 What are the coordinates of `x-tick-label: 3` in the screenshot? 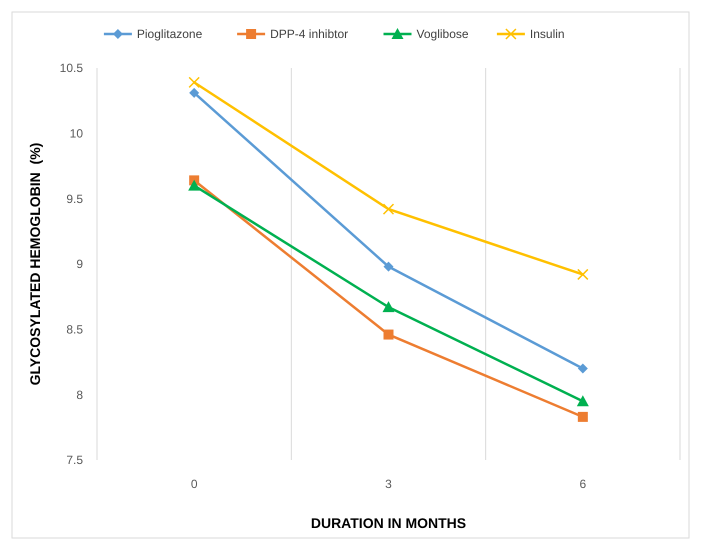 It's located at (388, 484).